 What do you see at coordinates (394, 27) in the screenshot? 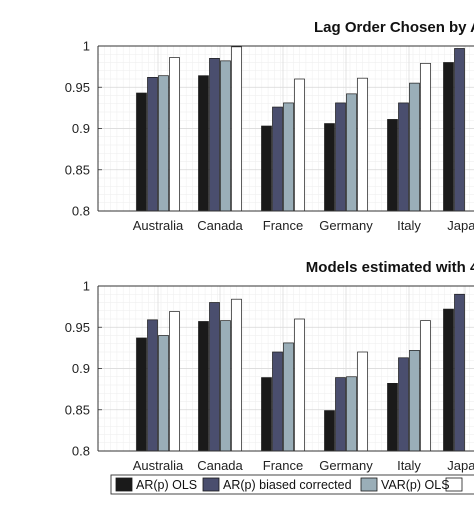
I see `chart-title: Lag Order Chosen by AIC` at bounding box center [394, 27].